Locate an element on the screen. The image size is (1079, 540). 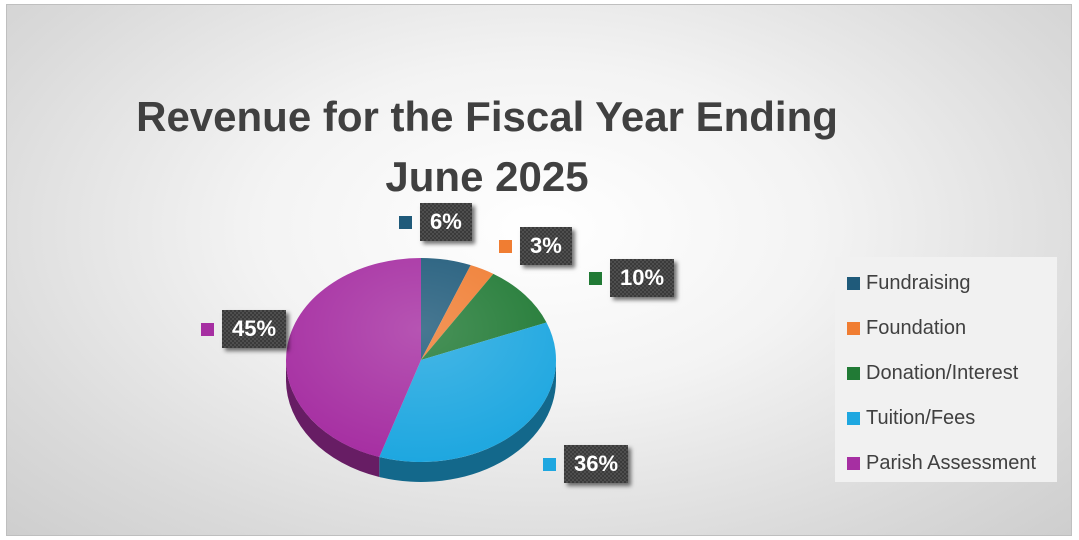
legend-item-parish-assessment: Parish Assessment is located at coordinates (952, 463).